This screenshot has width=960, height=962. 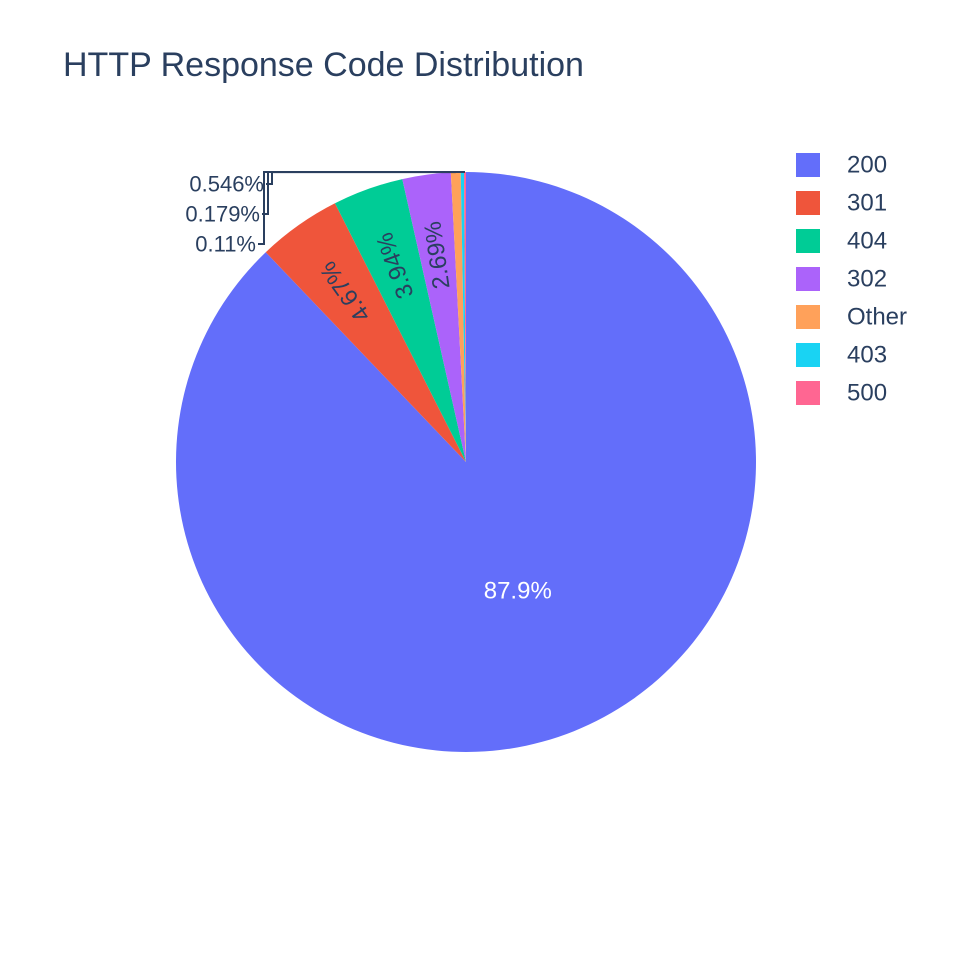 I want to click on slice-label-403: 0.179%, so click(x=222, y=214).